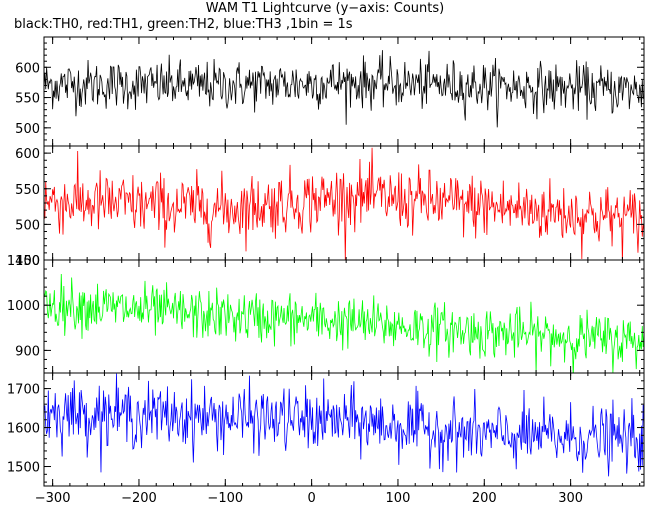 The image size is (650, 505). I want to click on y-tick-label: 1100, so click(23, 261).